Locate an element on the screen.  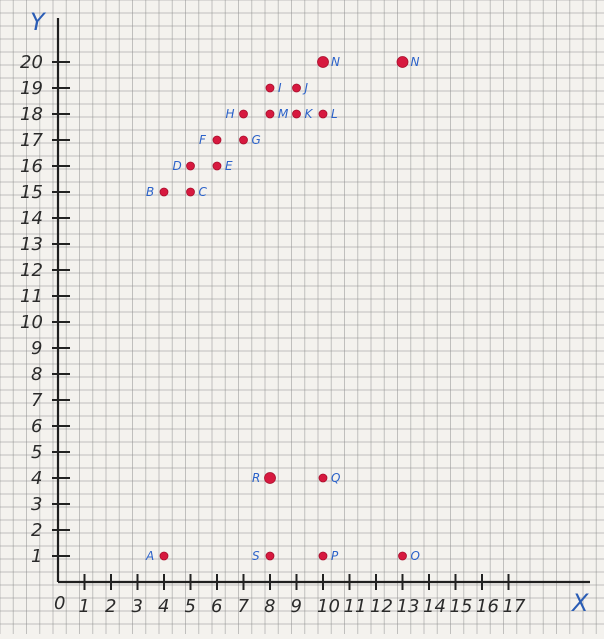
y-tick-label: 4 is located at coordinates (36, 478).